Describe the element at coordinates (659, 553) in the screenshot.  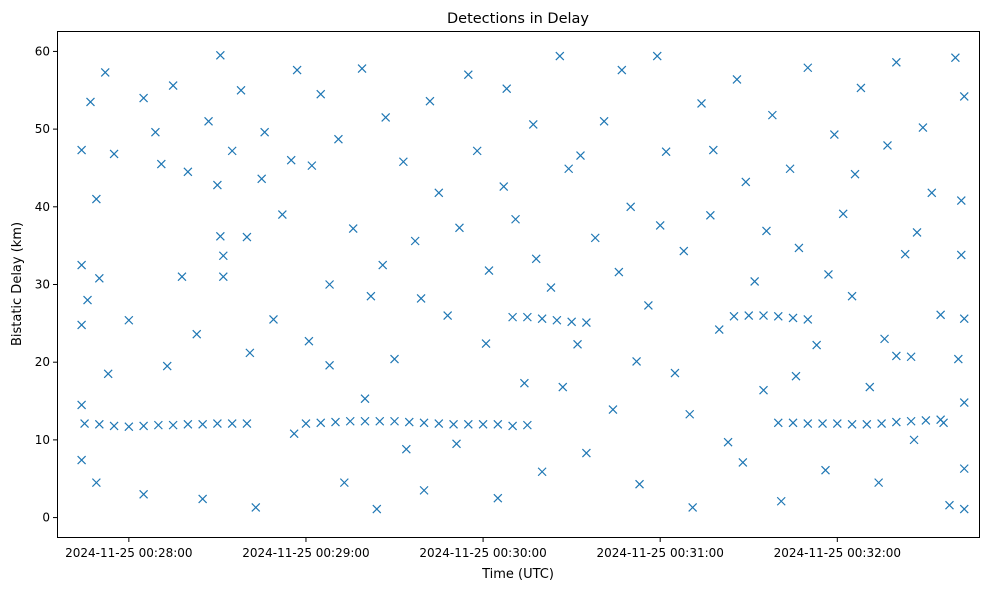
I see `x-tick-label: 2024-11-25 00:31:00` at that location.